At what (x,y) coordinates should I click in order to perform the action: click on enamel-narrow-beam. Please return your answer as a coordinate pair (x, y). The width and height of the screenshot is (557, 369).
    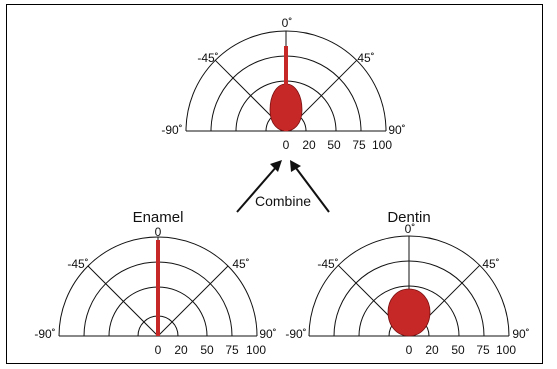
    Looking at the image, I should click on (158, 288).